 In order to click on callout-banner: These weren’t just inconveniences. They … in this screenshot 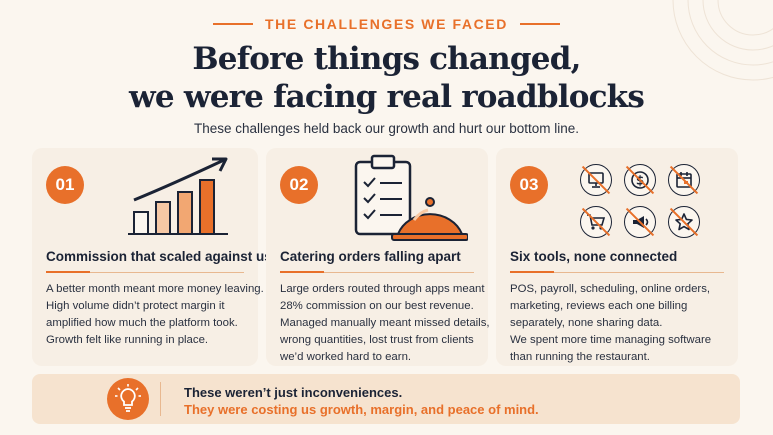, I will do `click(386, 399)`.